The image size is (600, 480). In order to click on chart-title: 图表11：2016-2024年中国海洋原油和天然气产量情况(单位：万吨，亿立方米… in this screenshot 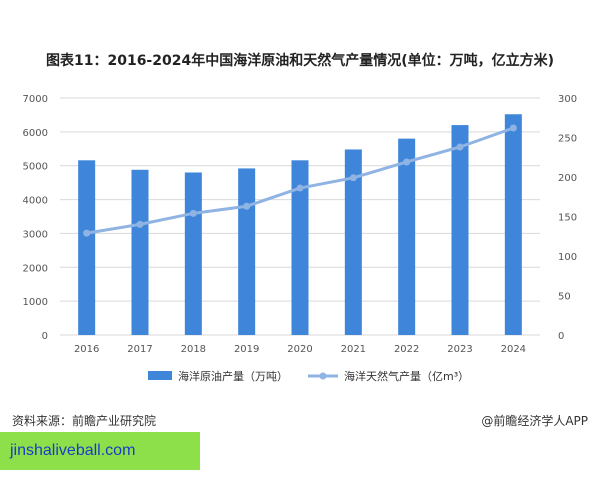, I will do `click(300, 61)`.